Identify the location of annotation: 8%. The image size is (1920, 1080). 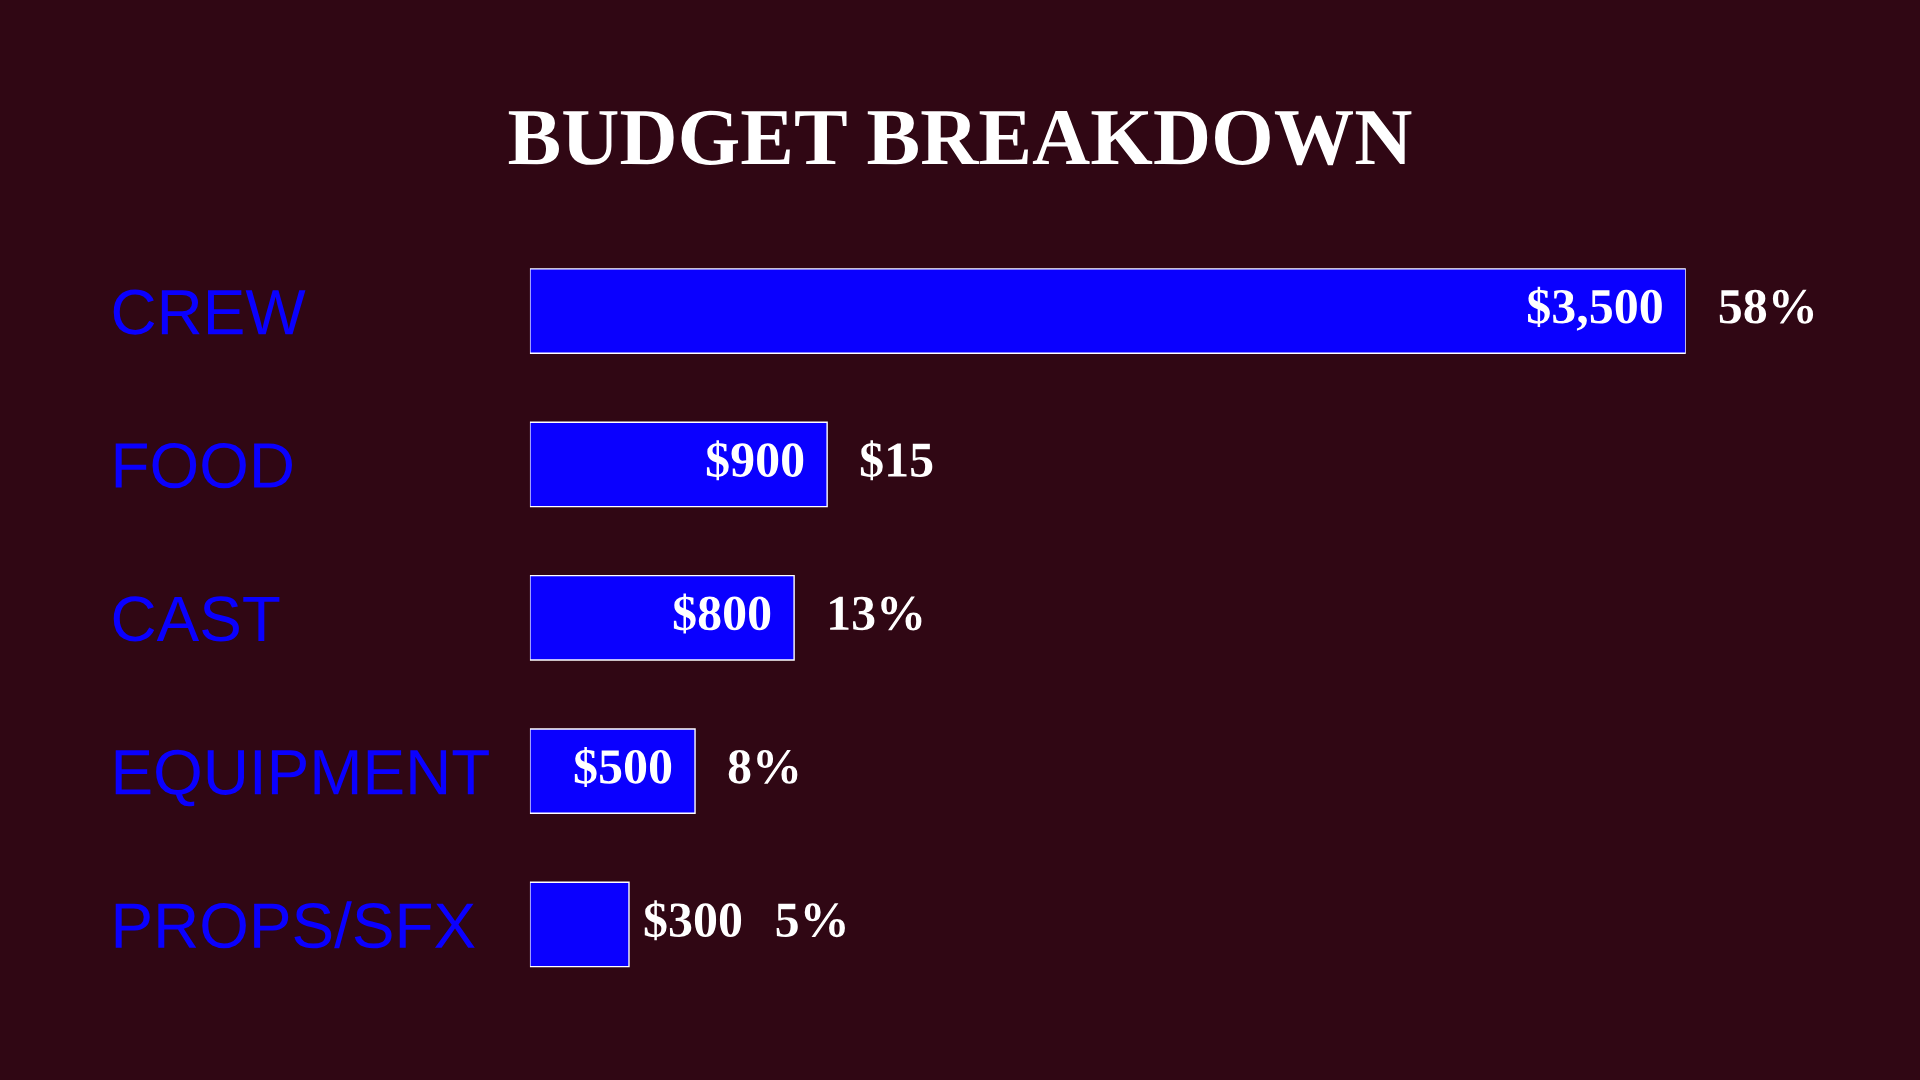
(763, 766).